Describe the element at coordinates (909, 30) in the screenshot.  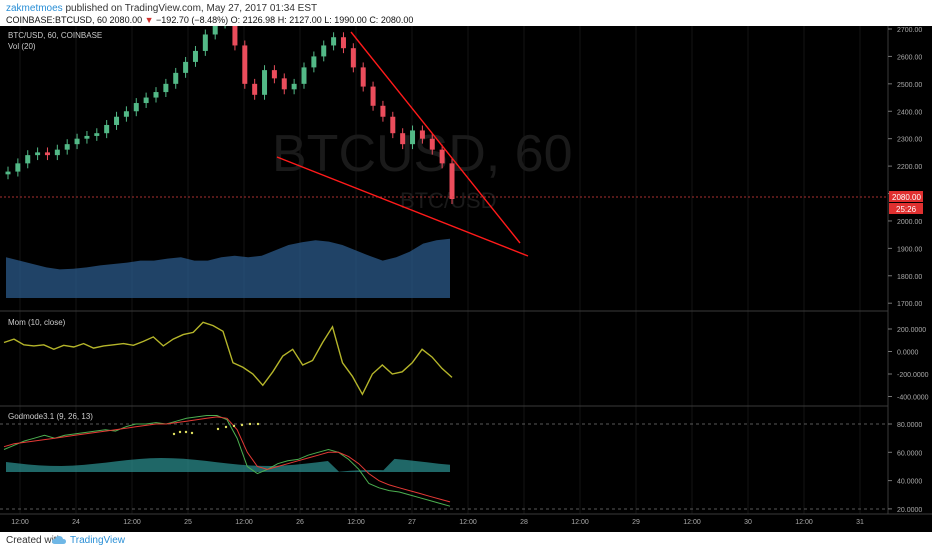
I see `price-tick-label: 2700.00` at that location.